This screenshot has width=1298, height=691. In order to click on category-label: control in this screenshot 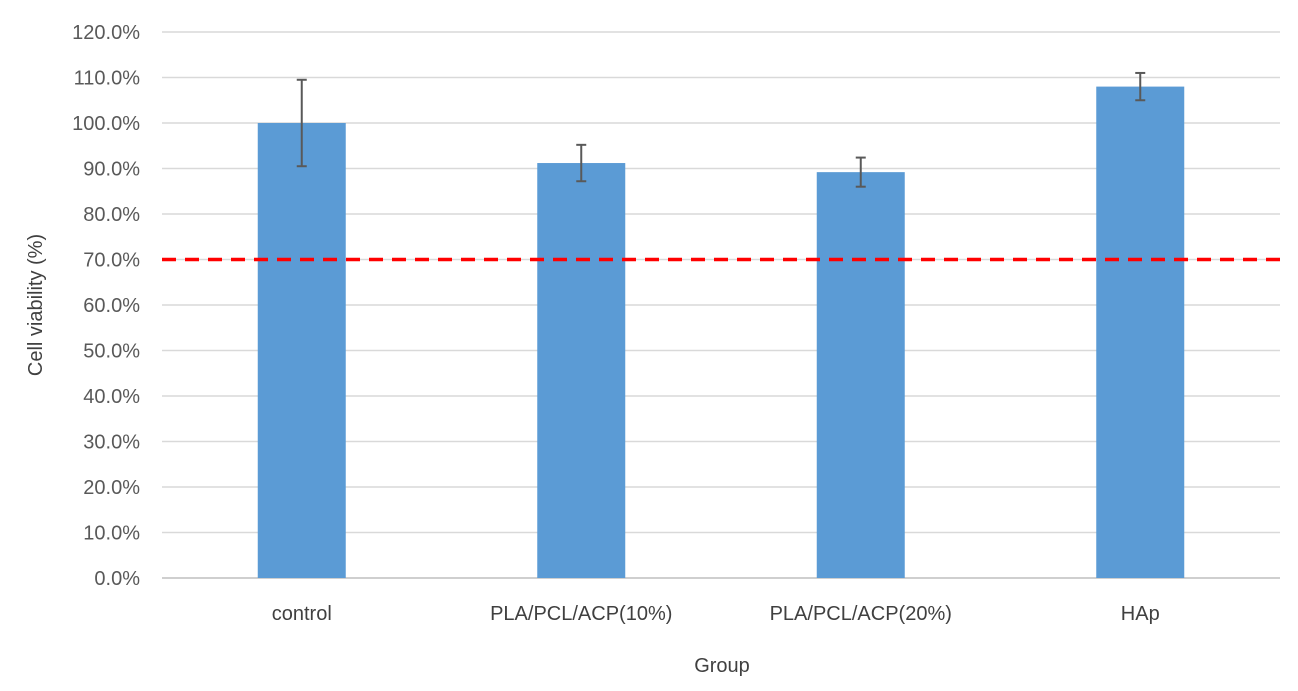, I will do `click(302, 614)`.